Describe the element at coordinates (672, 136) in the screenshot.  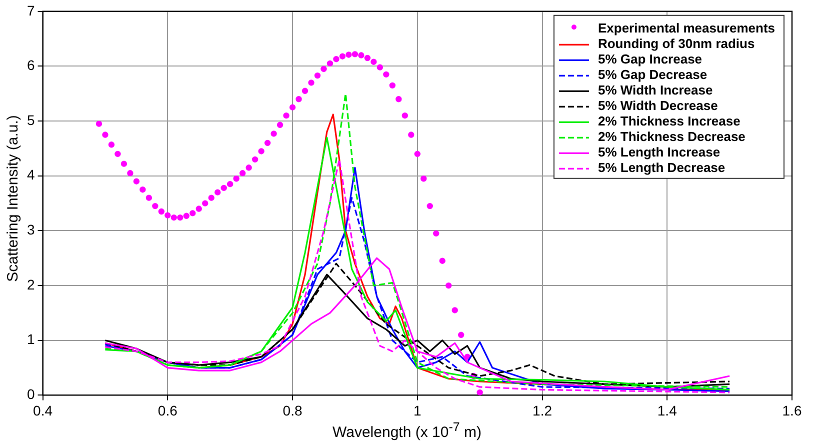
I see `legend-label: 2% Thickness Decrease` at that location.